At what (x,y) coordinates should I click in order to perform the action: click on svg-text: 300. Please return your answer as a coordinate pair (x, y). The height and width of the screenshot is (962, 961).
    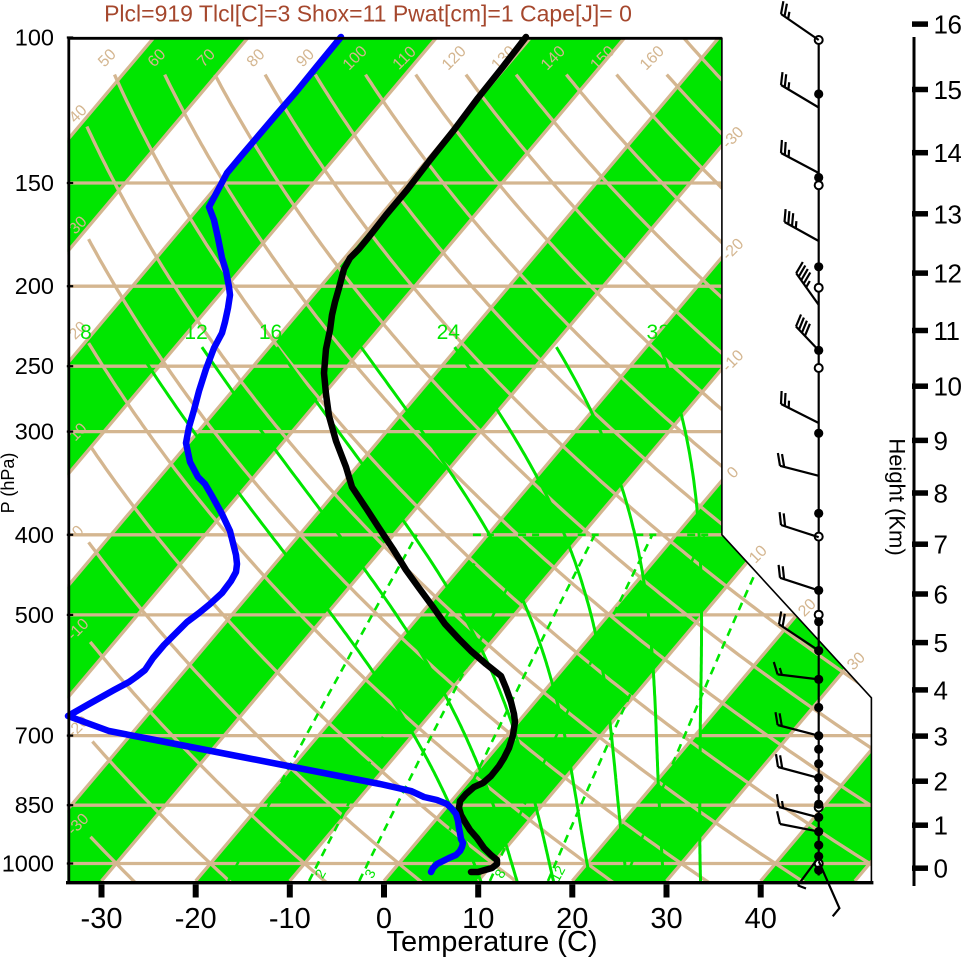
    Looking at the image, I should click on (34, 432).